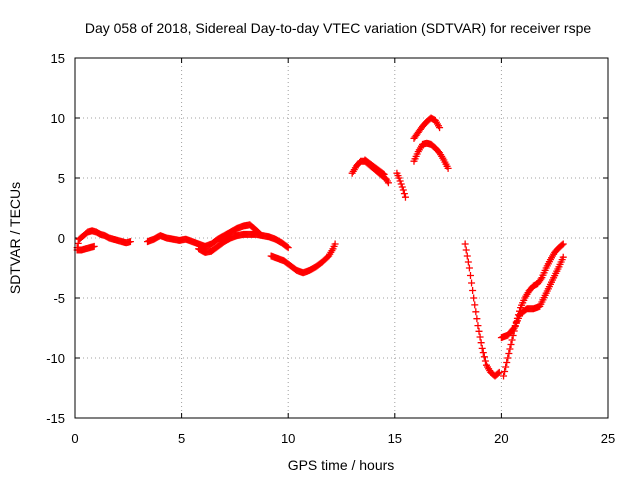  I want to click on y-axis-label: SDTVAR / TECUs, so click(15, 238).